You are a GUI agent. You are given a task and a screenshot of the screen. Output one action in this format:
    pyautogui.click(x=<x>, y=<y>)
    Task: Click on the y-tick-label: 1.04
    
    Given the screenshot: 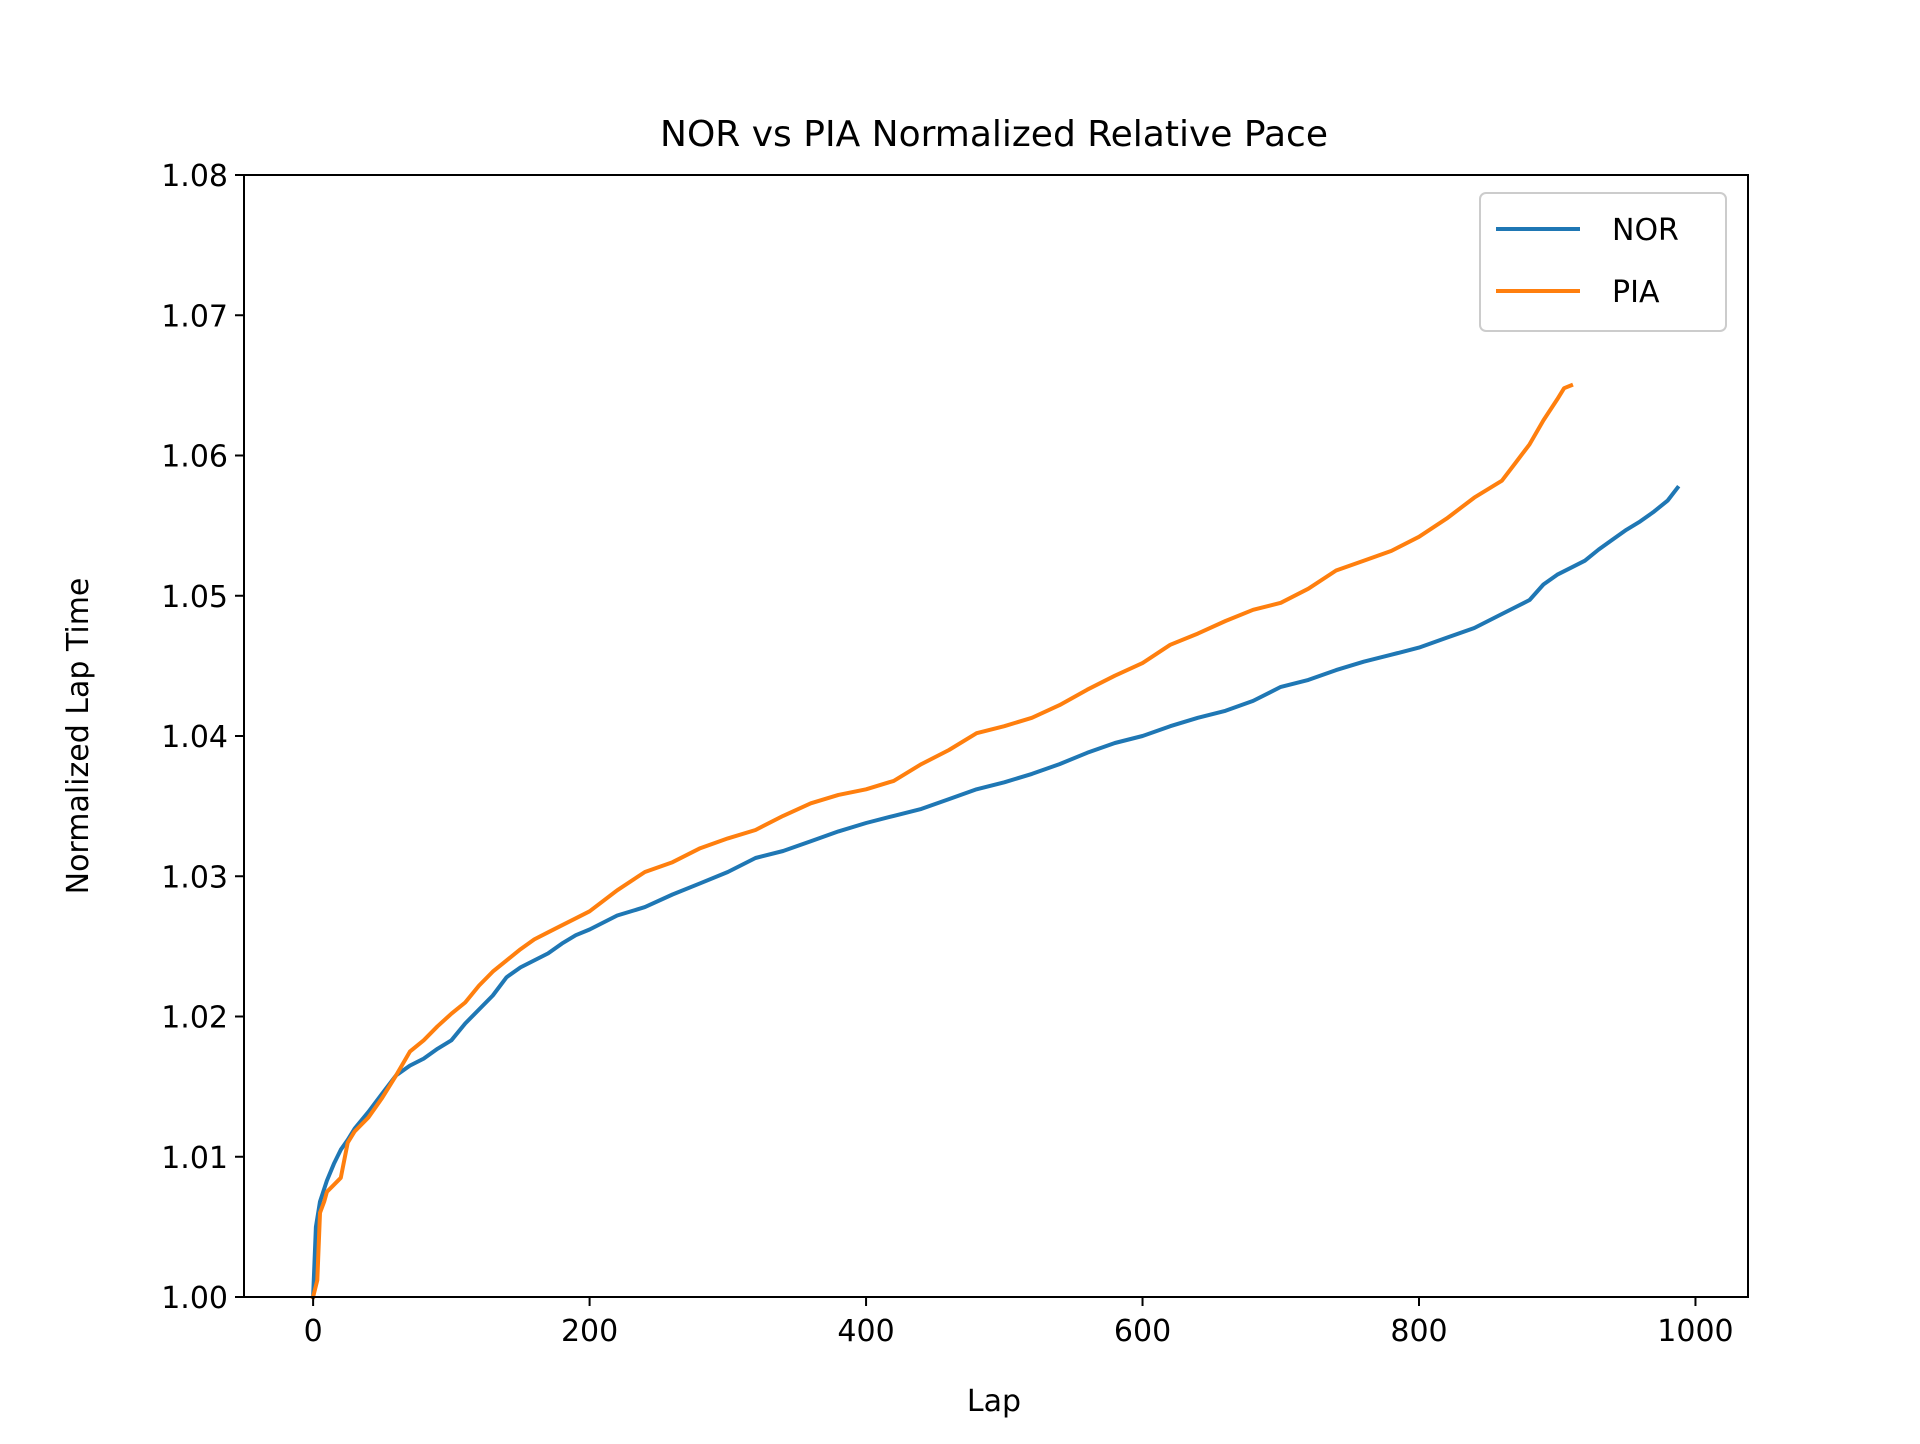 What is the action you would take?
    pyautogui.click(x=194, y=737)
    